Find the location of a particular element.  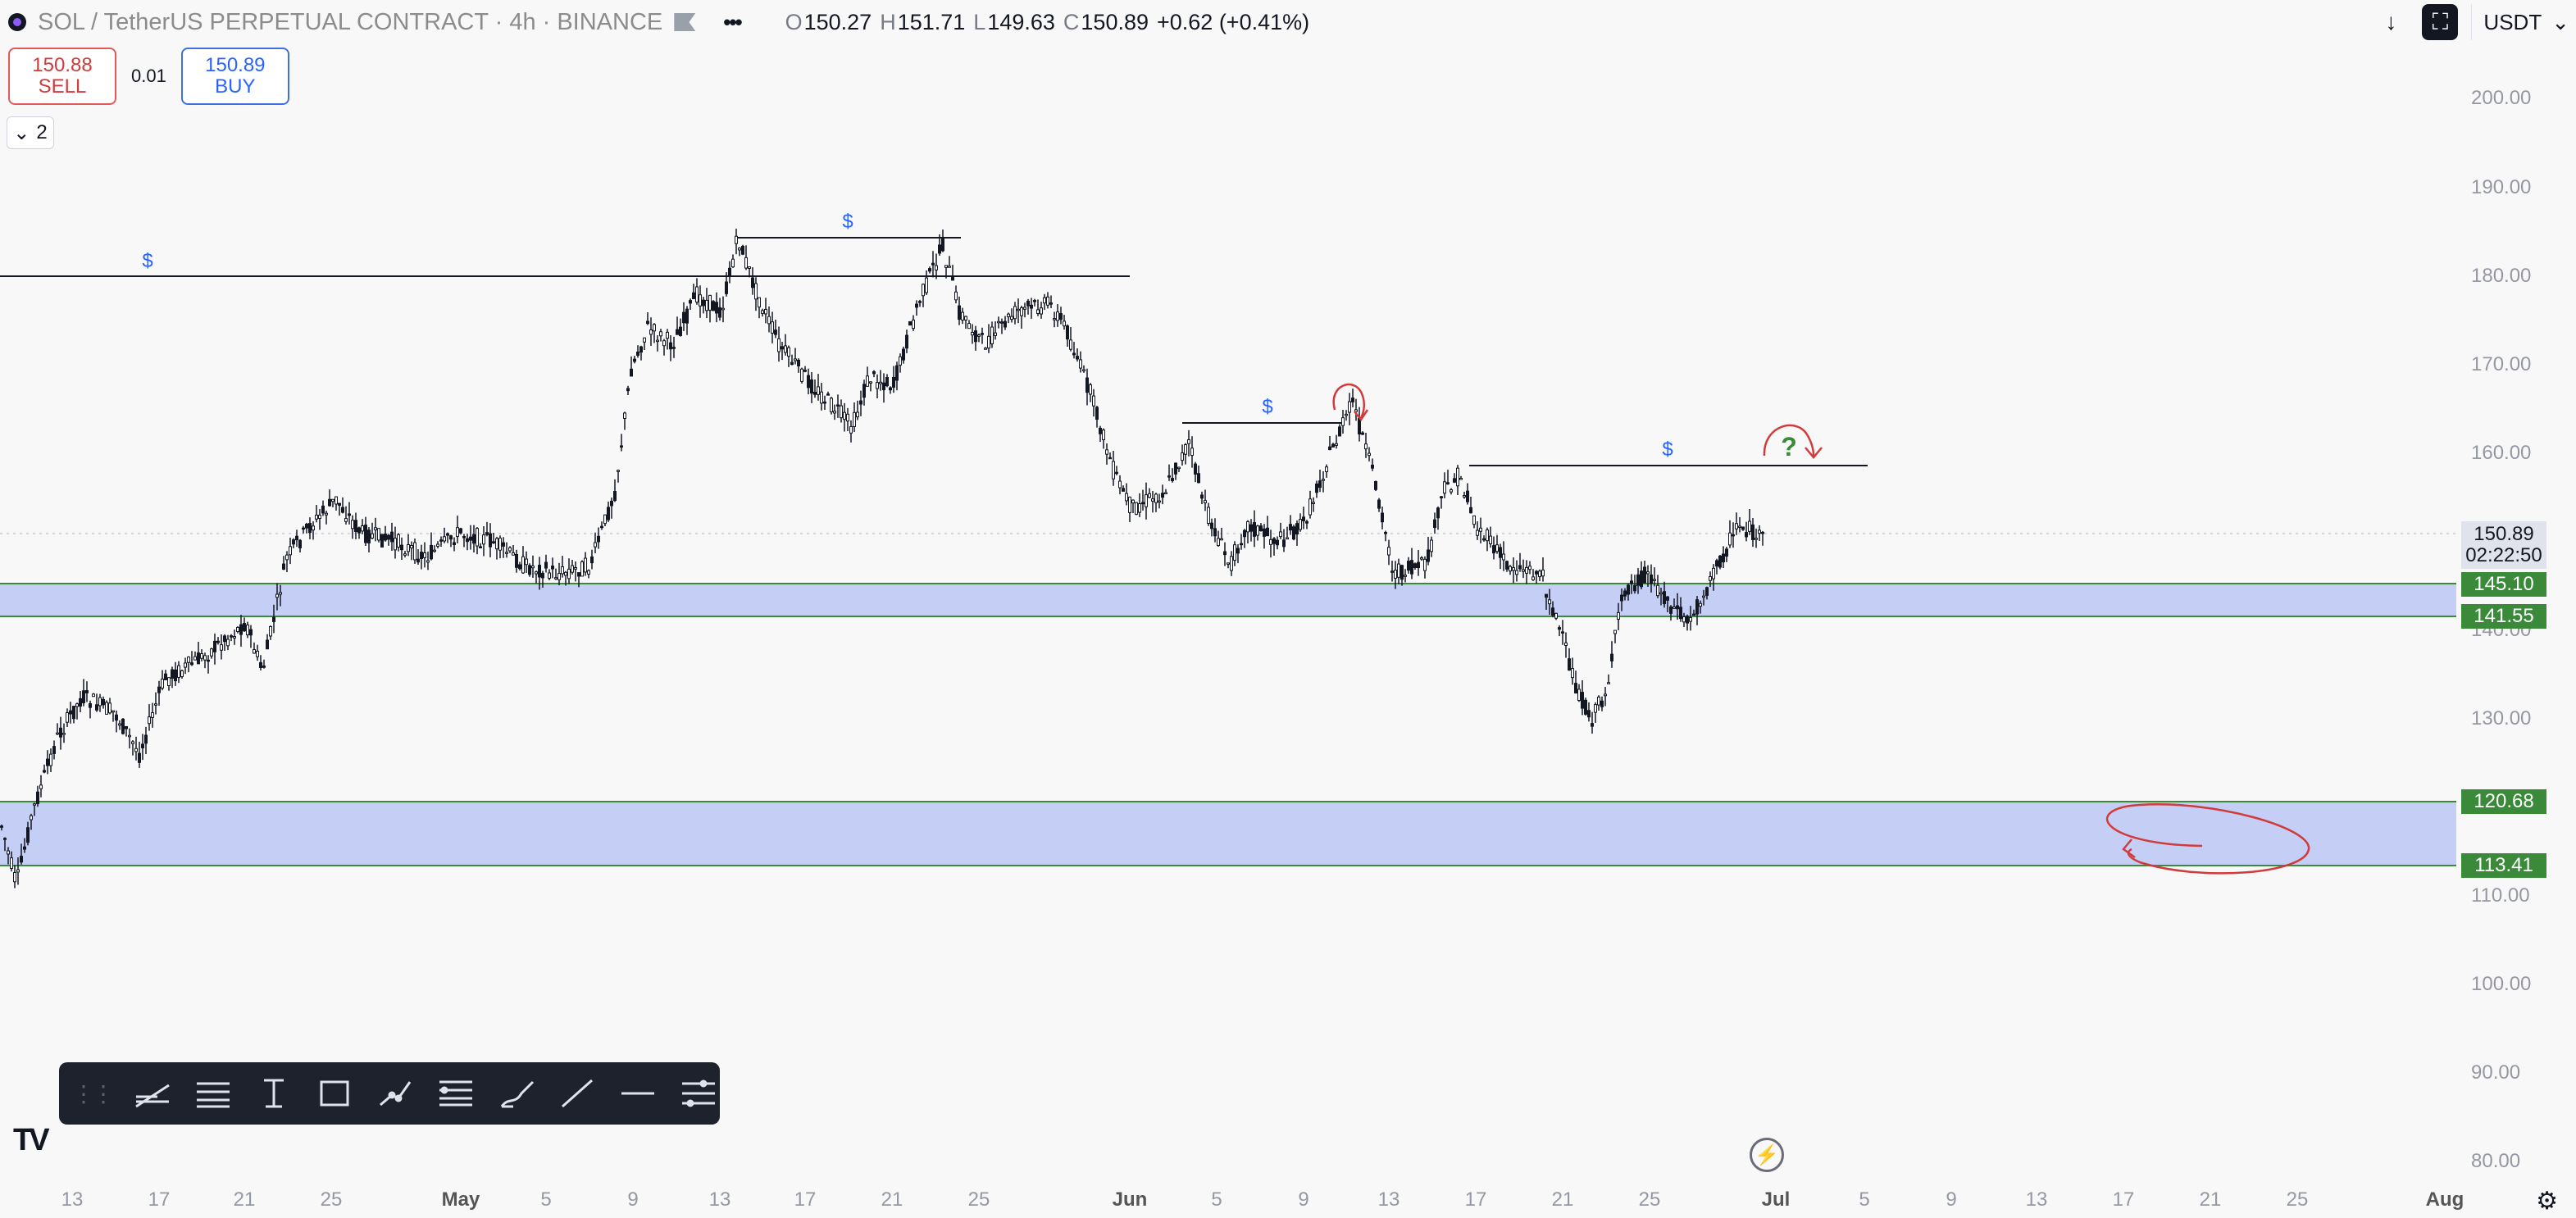

fib-icon is located at coordinates (456, 1093).